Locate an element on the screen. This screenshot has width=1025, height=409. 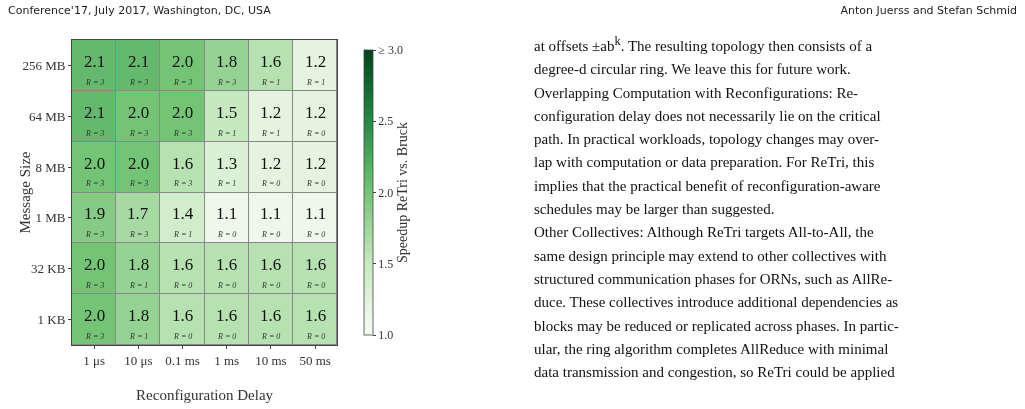
text: degree-d circular ring. We leave this for future work. is located at coordinates (693, 70).